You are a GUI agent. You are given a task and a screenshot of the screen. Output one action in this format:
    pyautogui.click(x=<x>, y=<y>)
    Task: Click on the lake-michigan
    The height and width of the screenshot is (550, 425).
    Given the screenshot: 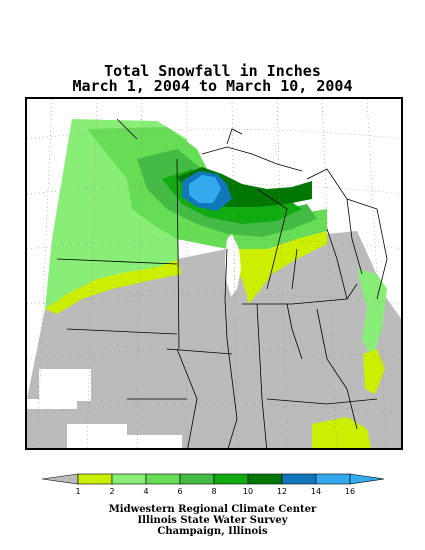 What is the action you would take?
    pyautogui.click(x=233, y=265)
    